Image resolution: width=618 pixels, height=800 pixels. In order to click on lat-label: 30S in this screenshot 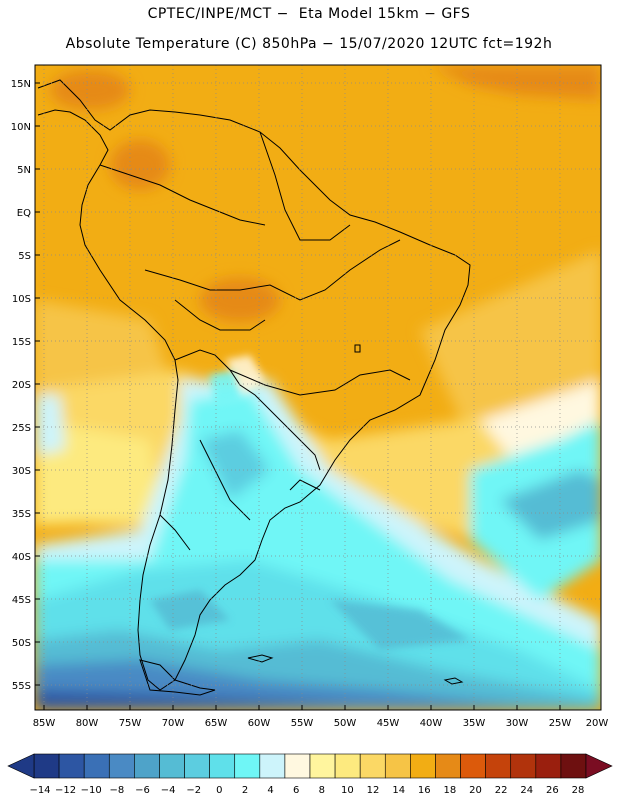, I will do `click(21, 471)`.